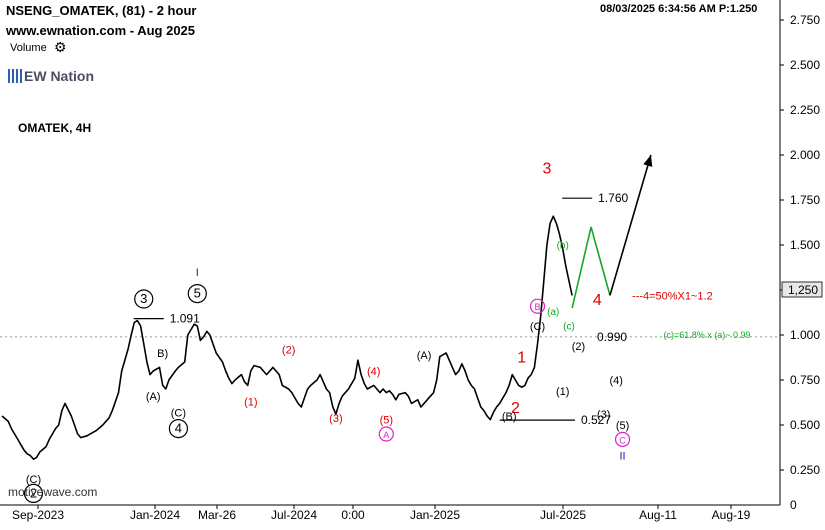 This screenshot has width=825, height=530. Describe the element at coordinates (509, 417) in the screenshot. I see `wave-label: (B)` at that location.